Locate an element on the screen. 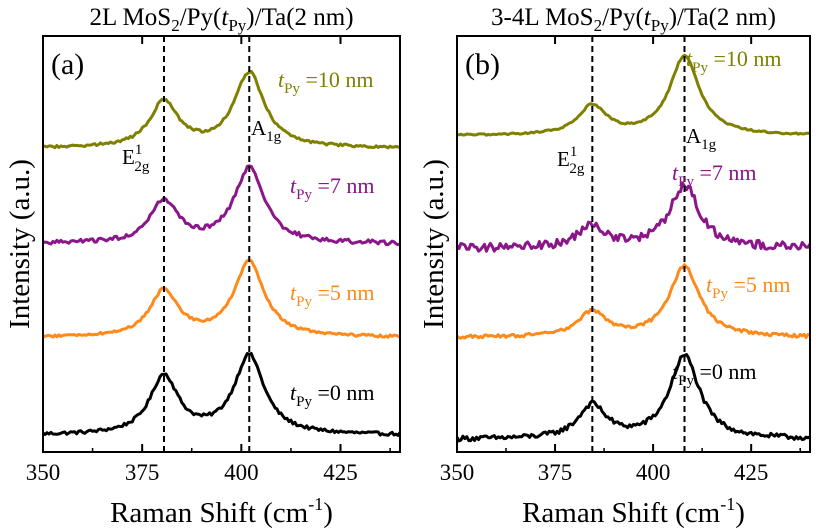 The image size is (830, 530). chart-title: 2L MoS2/Py(tPy)/Ta(2 nm) is located at coordinates (221, 19).